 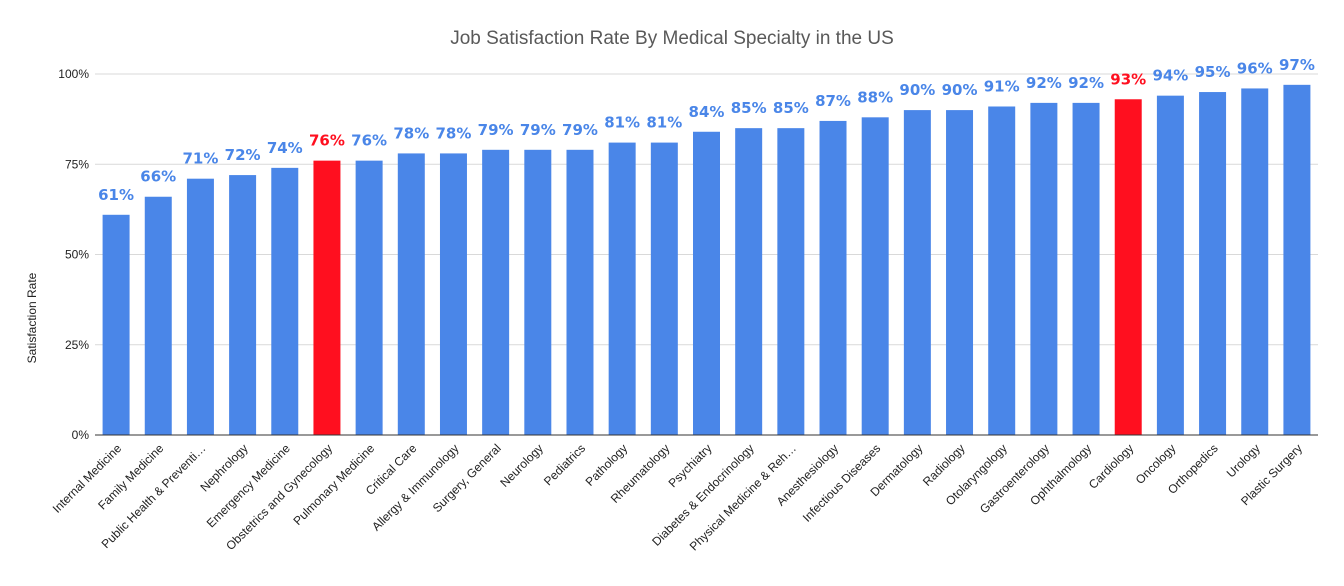 What do you see at coordinates (200, 306) in the screenshot?
I see `bar-public-health-preventi` at bounding box center [200, 306].